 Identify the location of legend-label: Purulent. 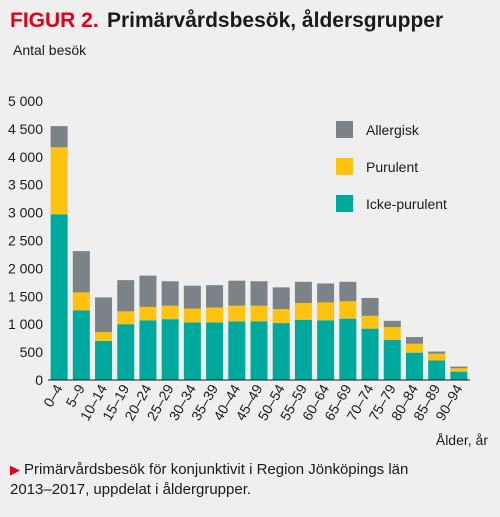
(392, 167).